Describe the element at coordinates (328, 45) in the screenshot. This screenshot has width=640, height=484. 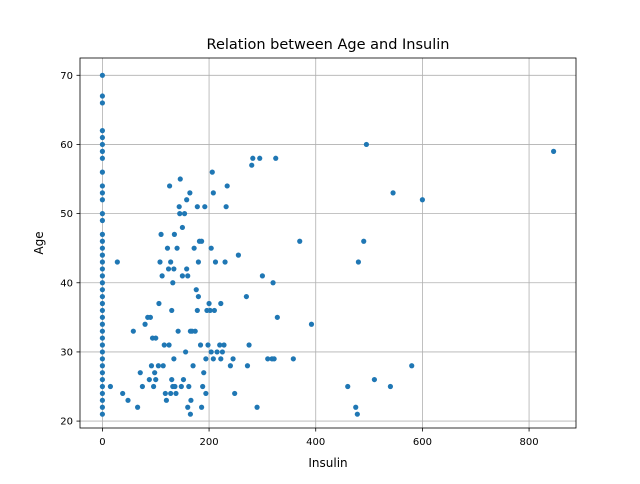
I see `chart-title: Relation between Age and Insulin` at that location.